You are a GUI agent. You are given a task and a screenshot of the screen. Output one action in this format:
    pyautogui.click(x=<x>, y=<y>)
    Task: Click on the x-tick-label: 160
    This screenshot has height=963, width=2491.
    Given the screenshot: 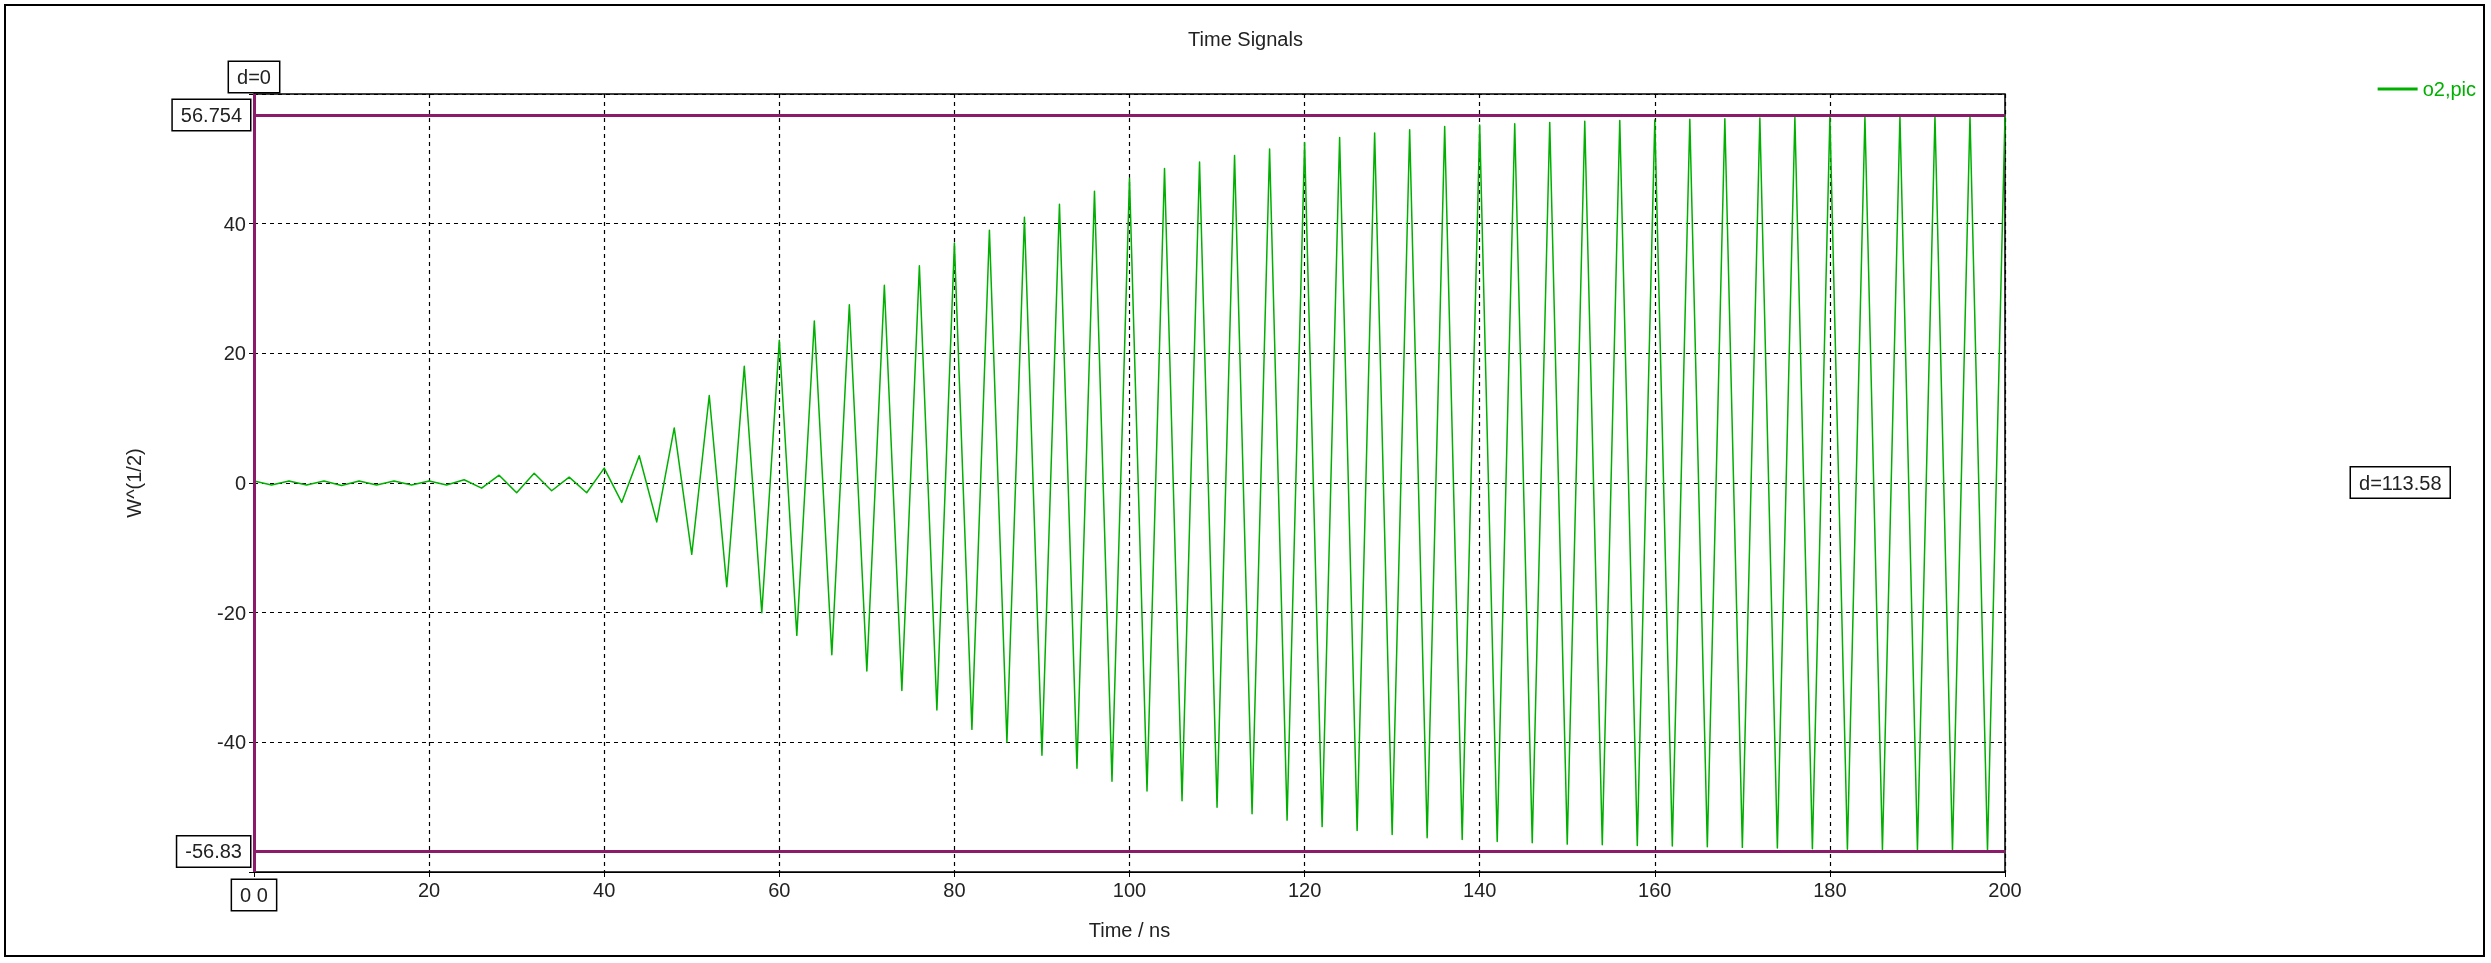 What is the action you would take?
    pyautogui.click(x=1655, y=890)
    